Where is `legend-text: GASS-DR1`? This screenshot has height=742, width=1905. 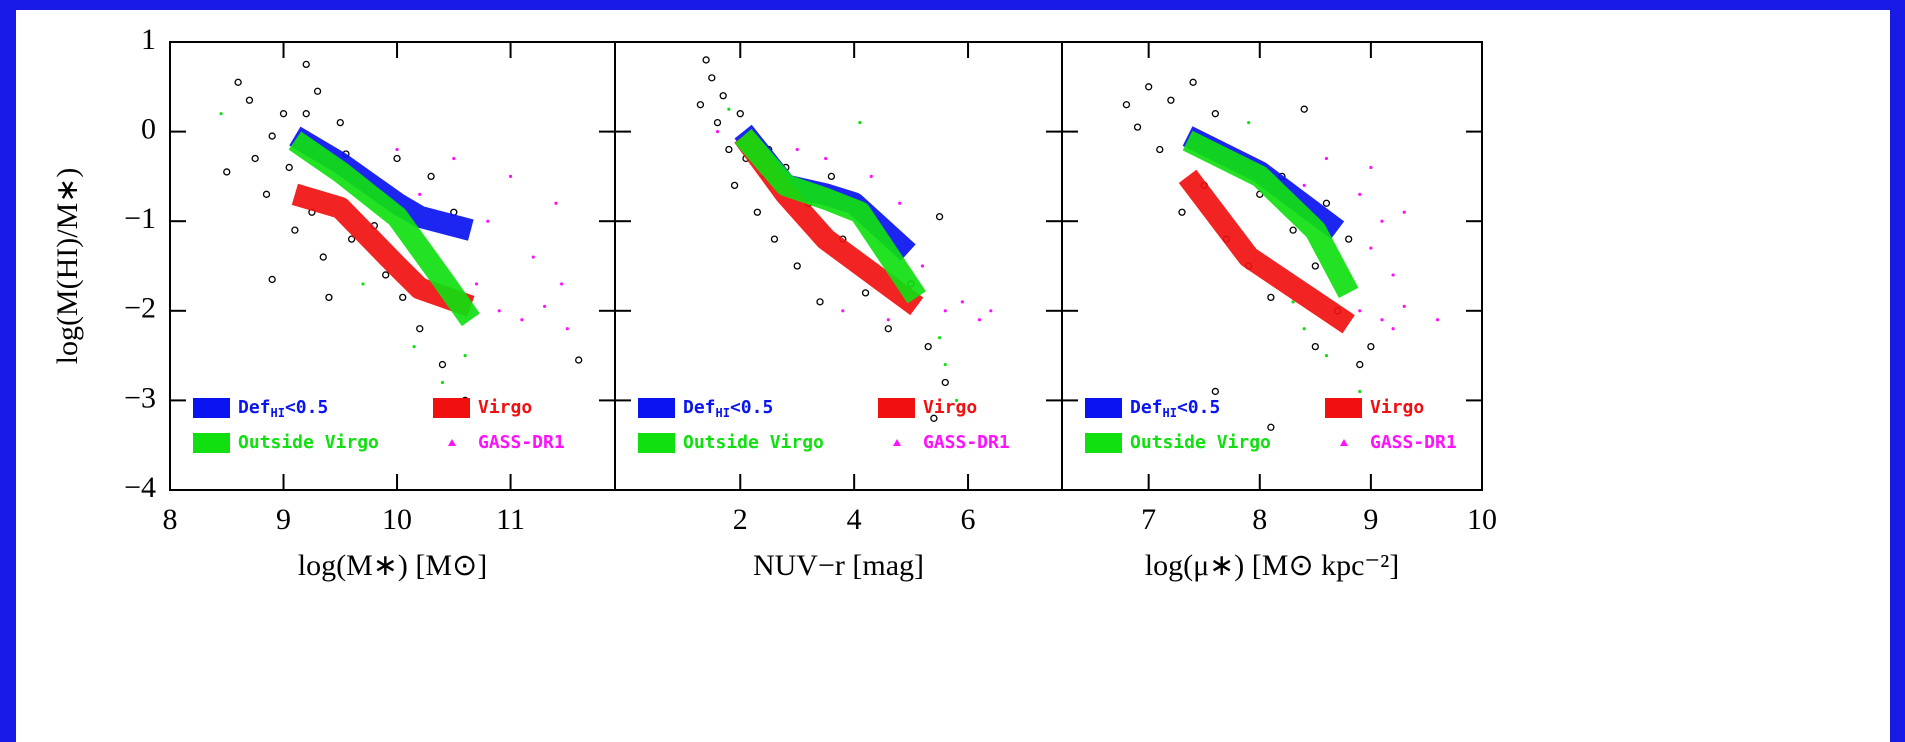
legend-text: GASS-DR1 is located at coordinates (521, 442).